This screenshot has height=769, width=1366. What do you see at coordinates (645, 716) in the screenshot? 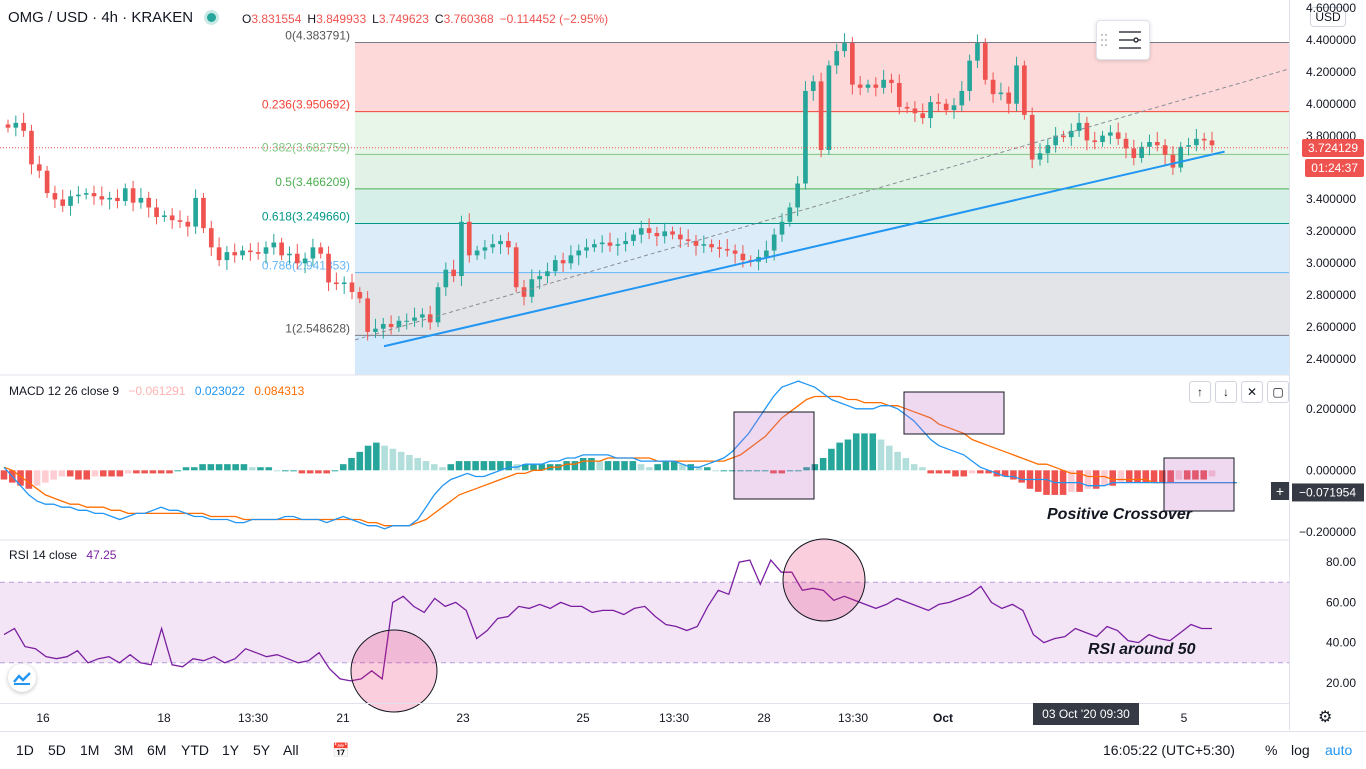
I see `time-axis: 16 18 13:30 21 23 25 13:30 28 13:30 Oct 5` at bounding box center [645, 716].